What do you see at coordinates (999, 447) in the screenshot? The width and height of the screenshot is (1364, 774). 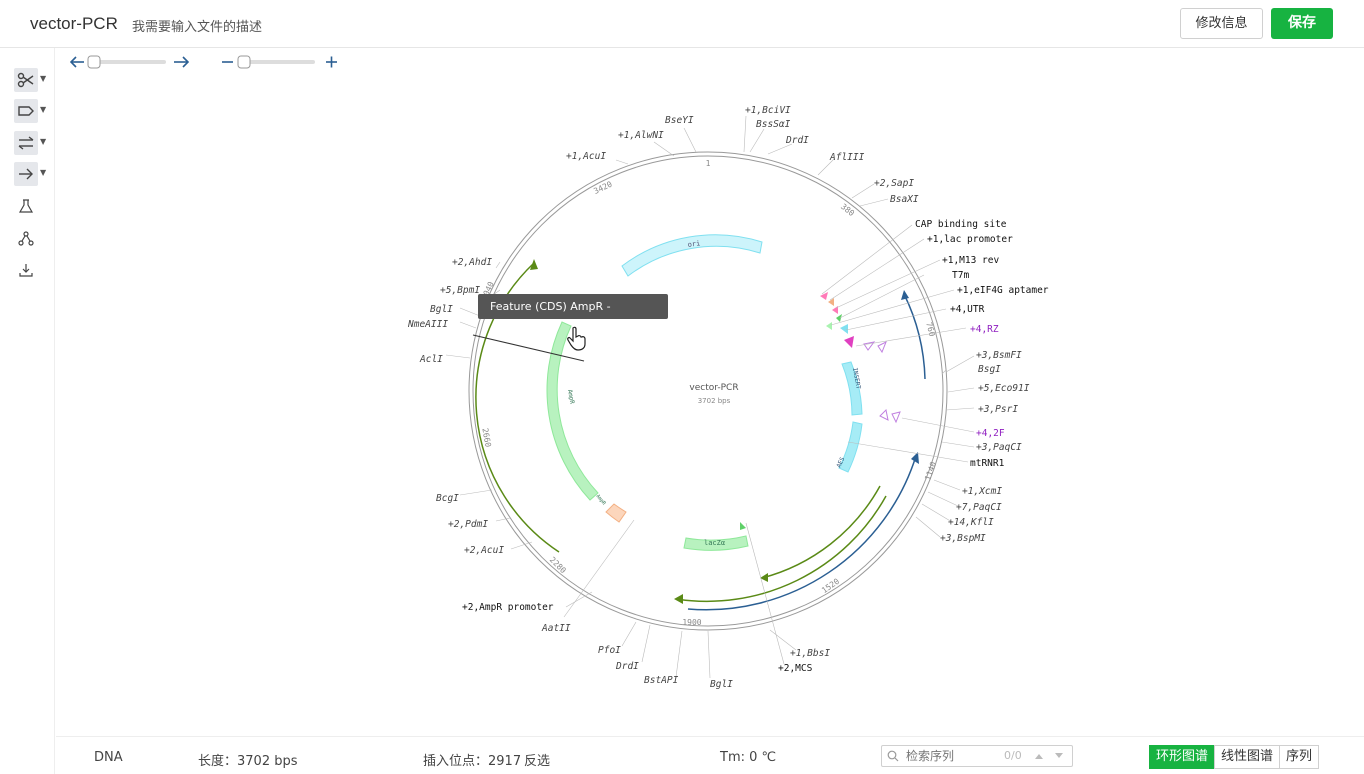 I see `site-label: +3,PaqCI` at bounding box center [999, 447].